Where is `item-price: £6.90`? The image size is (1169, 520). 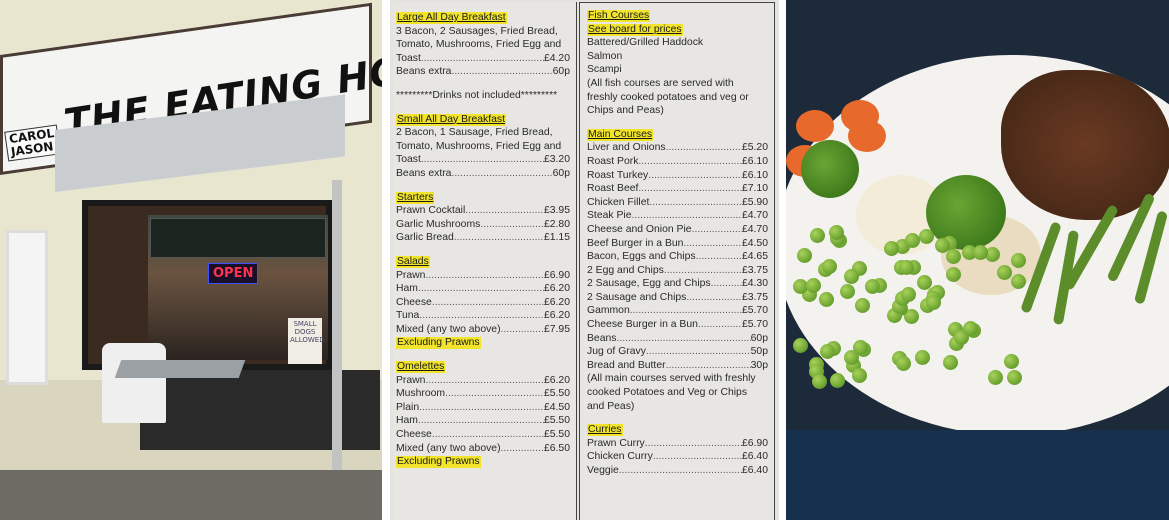
item-price: £6.90 is located at coordinates (754, 443).